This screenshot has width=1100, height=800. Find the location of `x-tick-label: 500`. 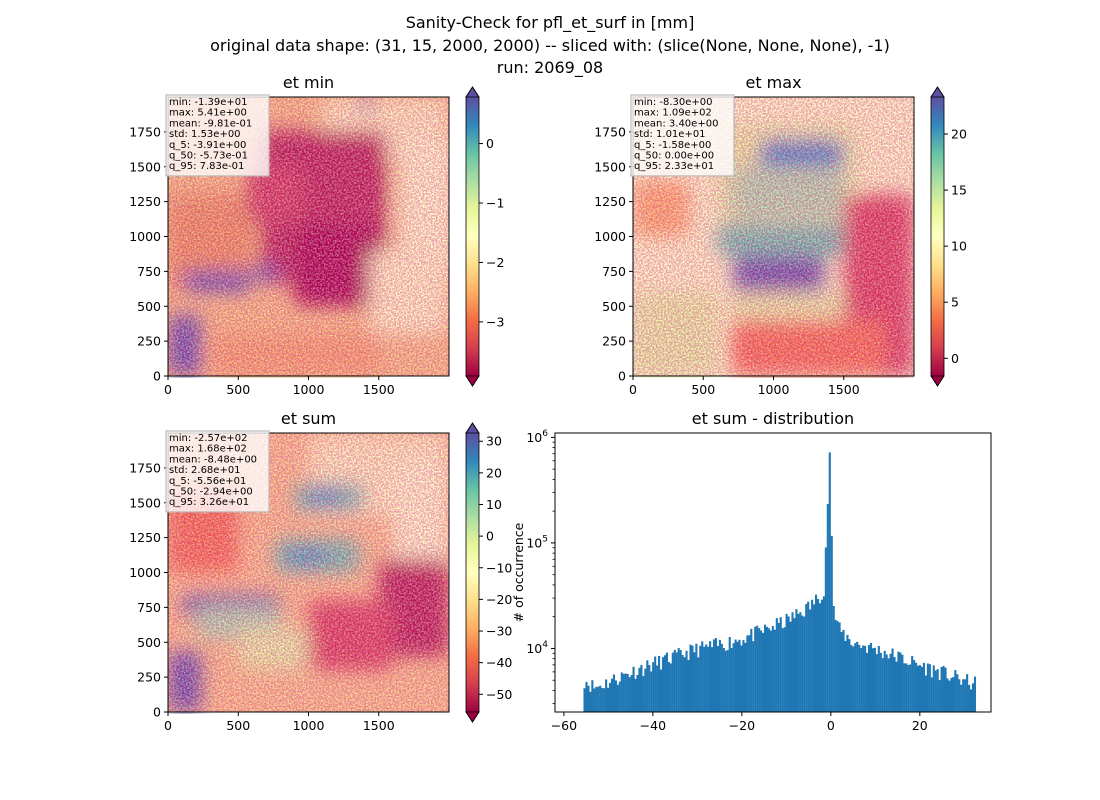

x-tick-label: 500 is located at coordinates (238, 725).